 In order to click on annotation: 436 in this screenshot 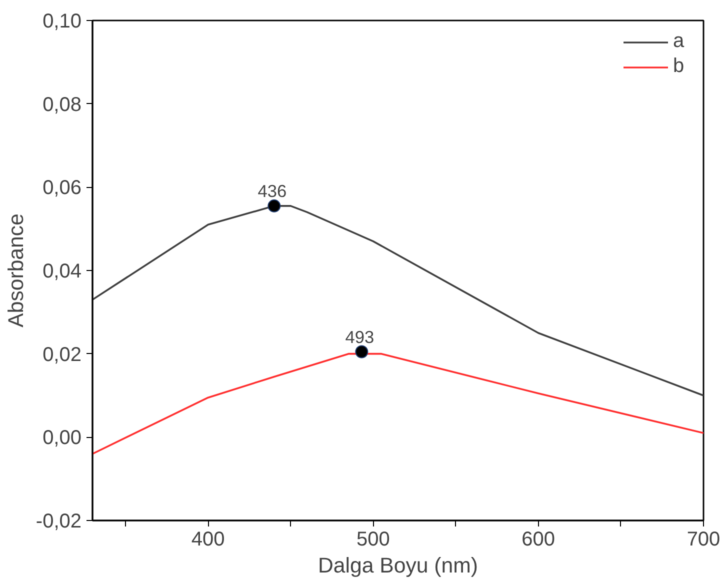, I will do `click(272, 190)`.